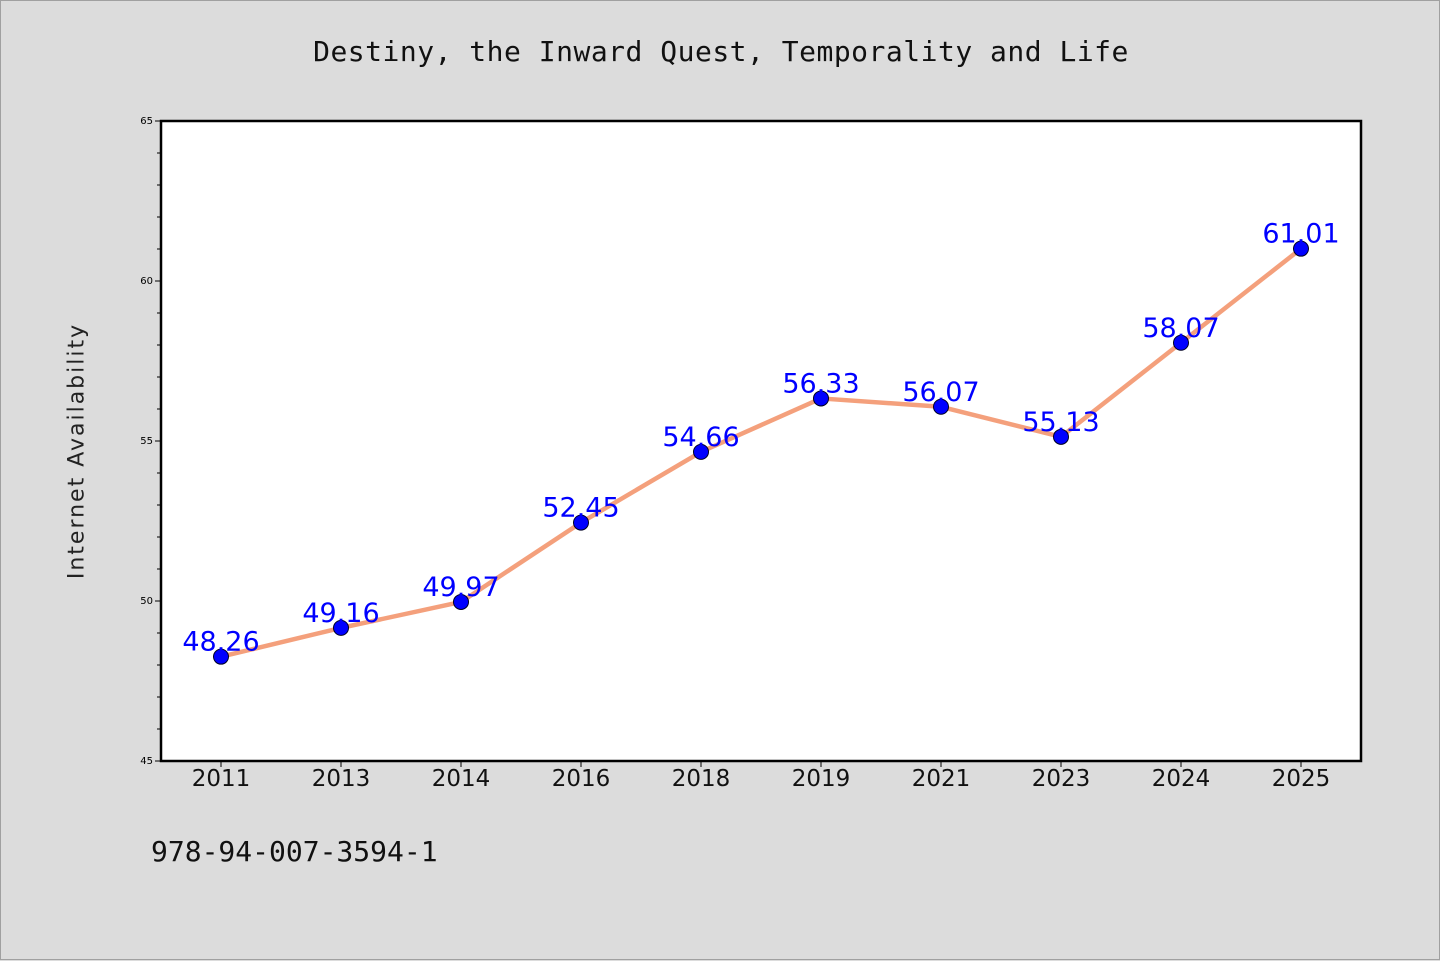 Image resolution: width=1440 pixels, height=961 pixels. What do you see at coordinates (220, 642) in the screenshot?
I see `data-label: 48.26` at bounding box center [220, 642].